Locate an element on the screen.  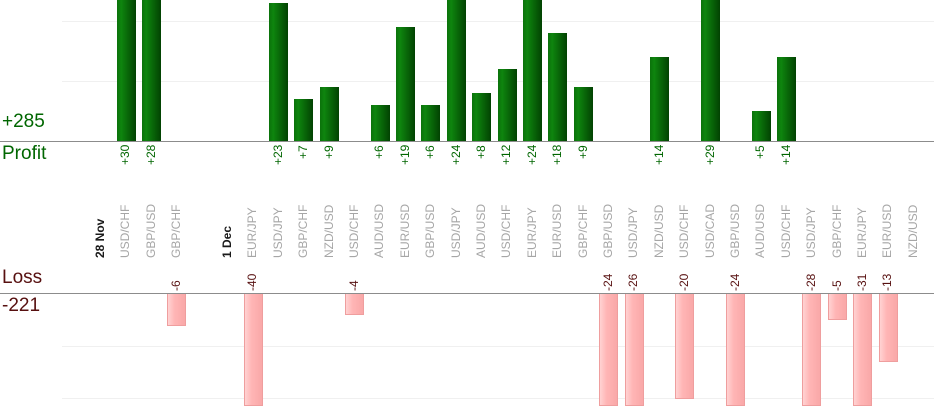
profit-gridline is located at coordinates (498, 21).